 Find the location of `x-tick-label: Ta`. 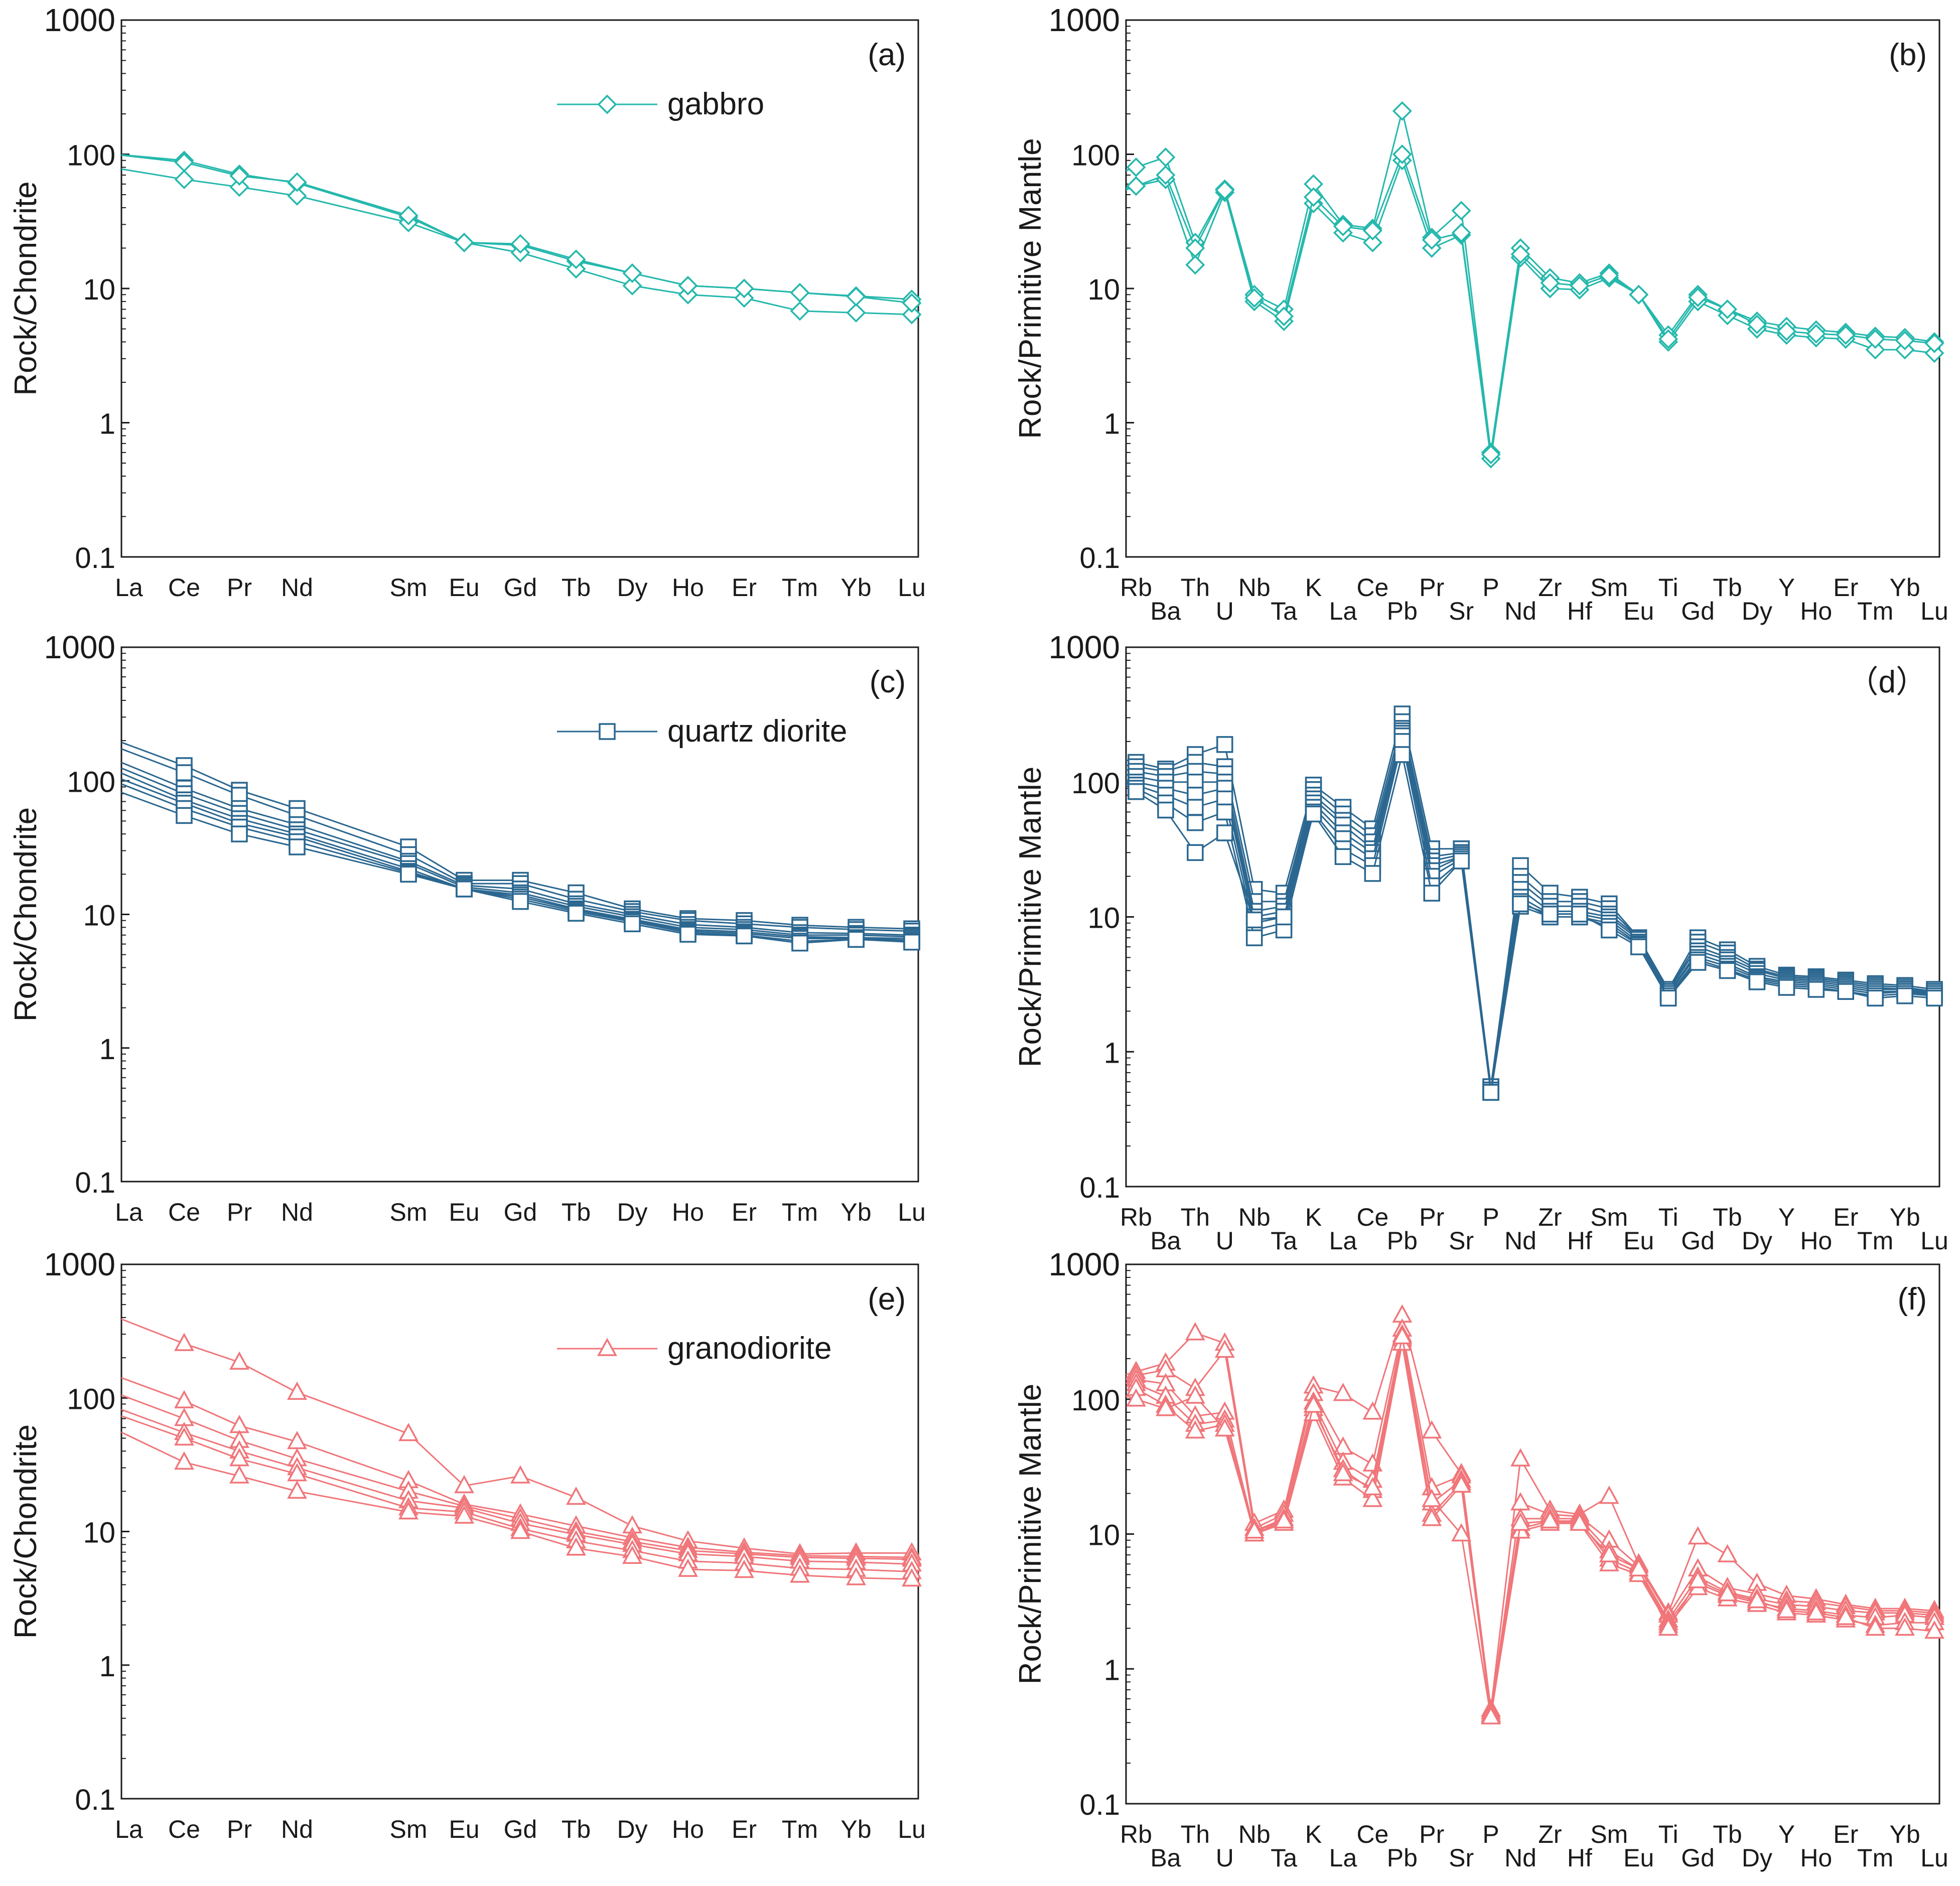

x-tick-label: Ta is located at coordinates (1284, 1241).